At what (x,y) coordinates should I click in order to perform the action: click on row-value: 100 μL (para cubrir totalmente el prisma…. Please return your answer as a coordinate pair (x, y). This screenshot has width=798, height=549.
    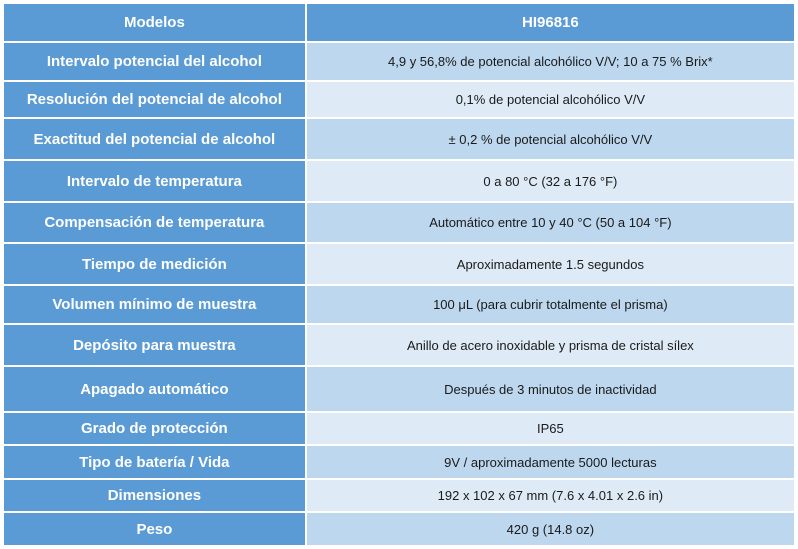
    Looking at the image, I should click on (550, 304).